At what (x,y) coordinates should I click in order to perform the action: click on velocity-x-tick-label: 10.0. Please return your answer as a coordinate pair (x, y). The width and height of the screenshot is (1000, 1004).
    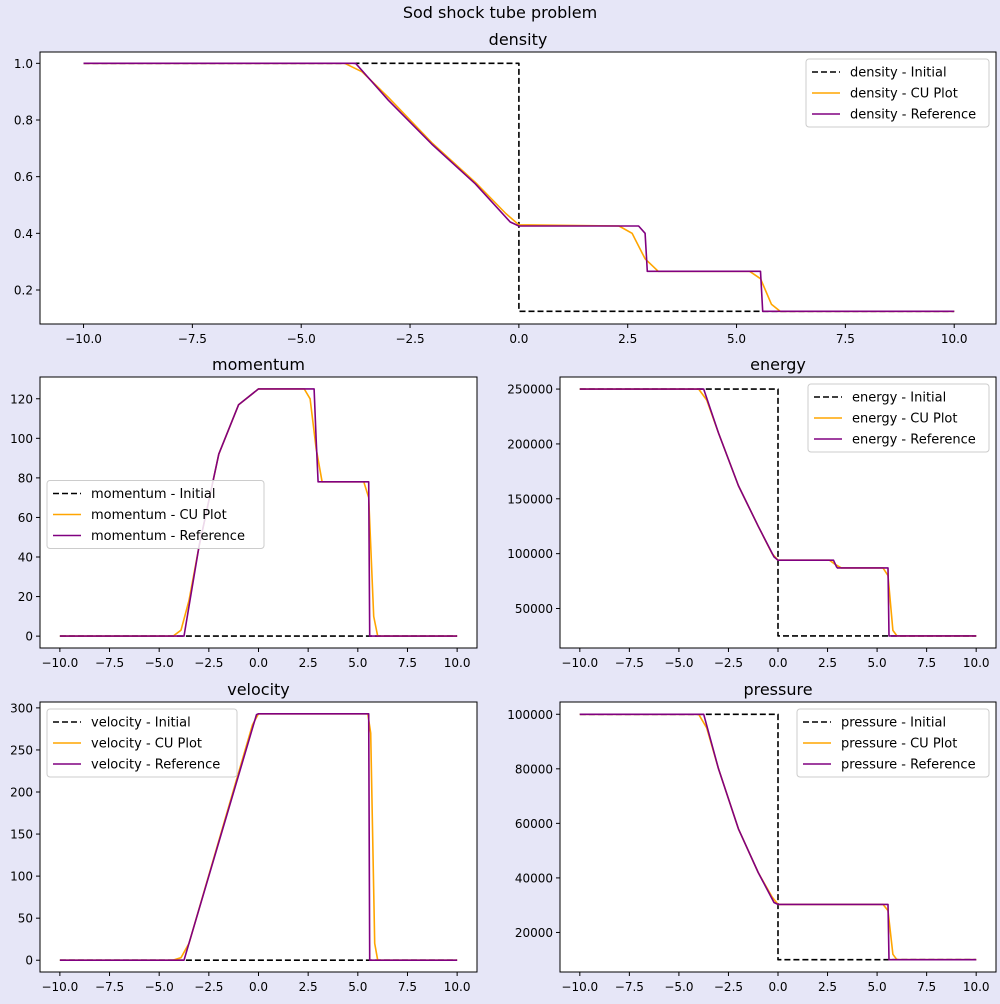
    Looking at the image, I should click on (457, 987).